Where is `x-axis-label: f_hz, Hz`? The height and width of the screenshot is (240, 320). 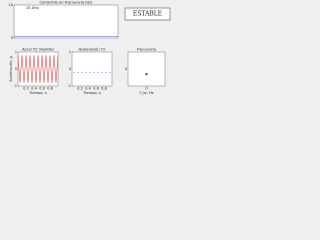
x-axis-label: f_hz, Hz is located at coordinates (146, 93).